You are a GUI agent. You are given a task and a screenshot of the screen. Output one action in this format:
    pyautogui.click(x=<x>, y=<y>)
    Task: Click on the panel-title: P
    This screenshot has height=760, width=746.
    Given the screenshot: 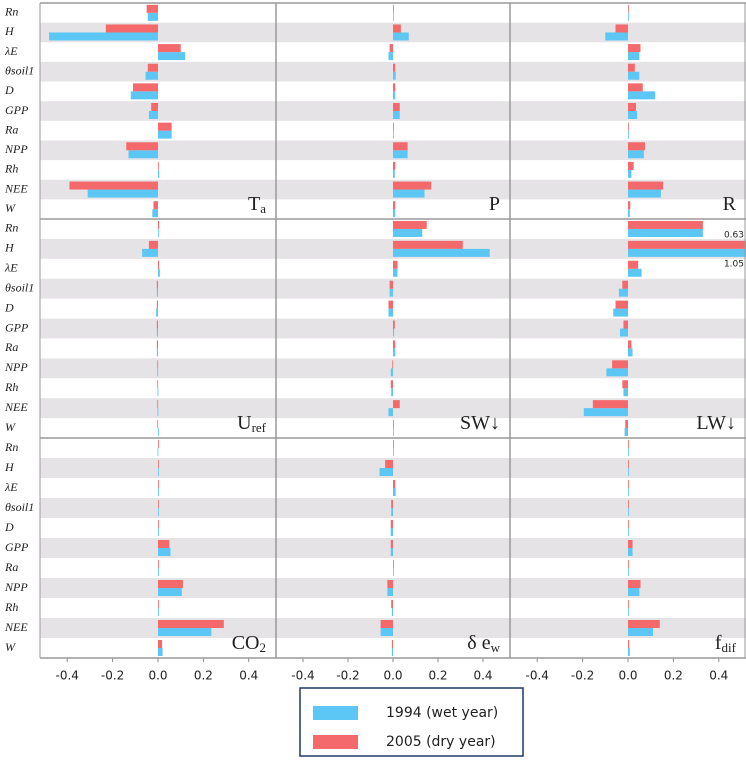 What is the action you would take?
    pyautogui.click(x=494, y=204)
    